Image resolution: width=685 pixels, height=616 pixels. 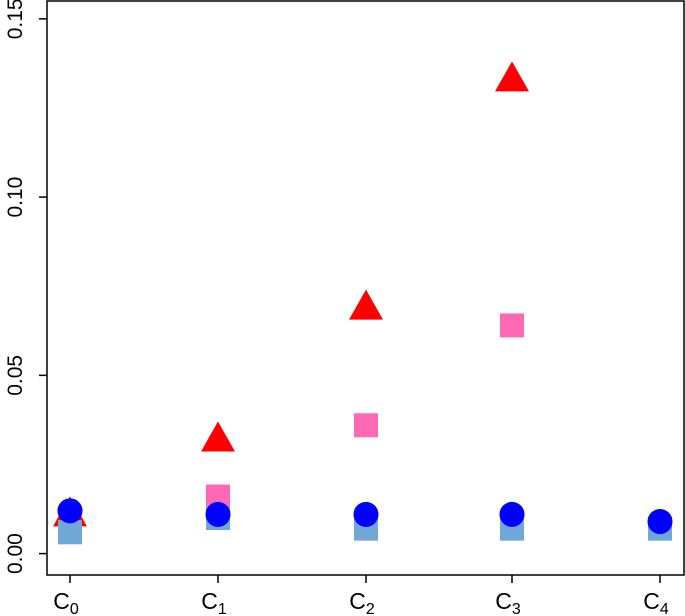 What do you see at coordinates (66, 602) in the screenshot?
I see `x-tick-label: C0` at bounding box center [66, 602].